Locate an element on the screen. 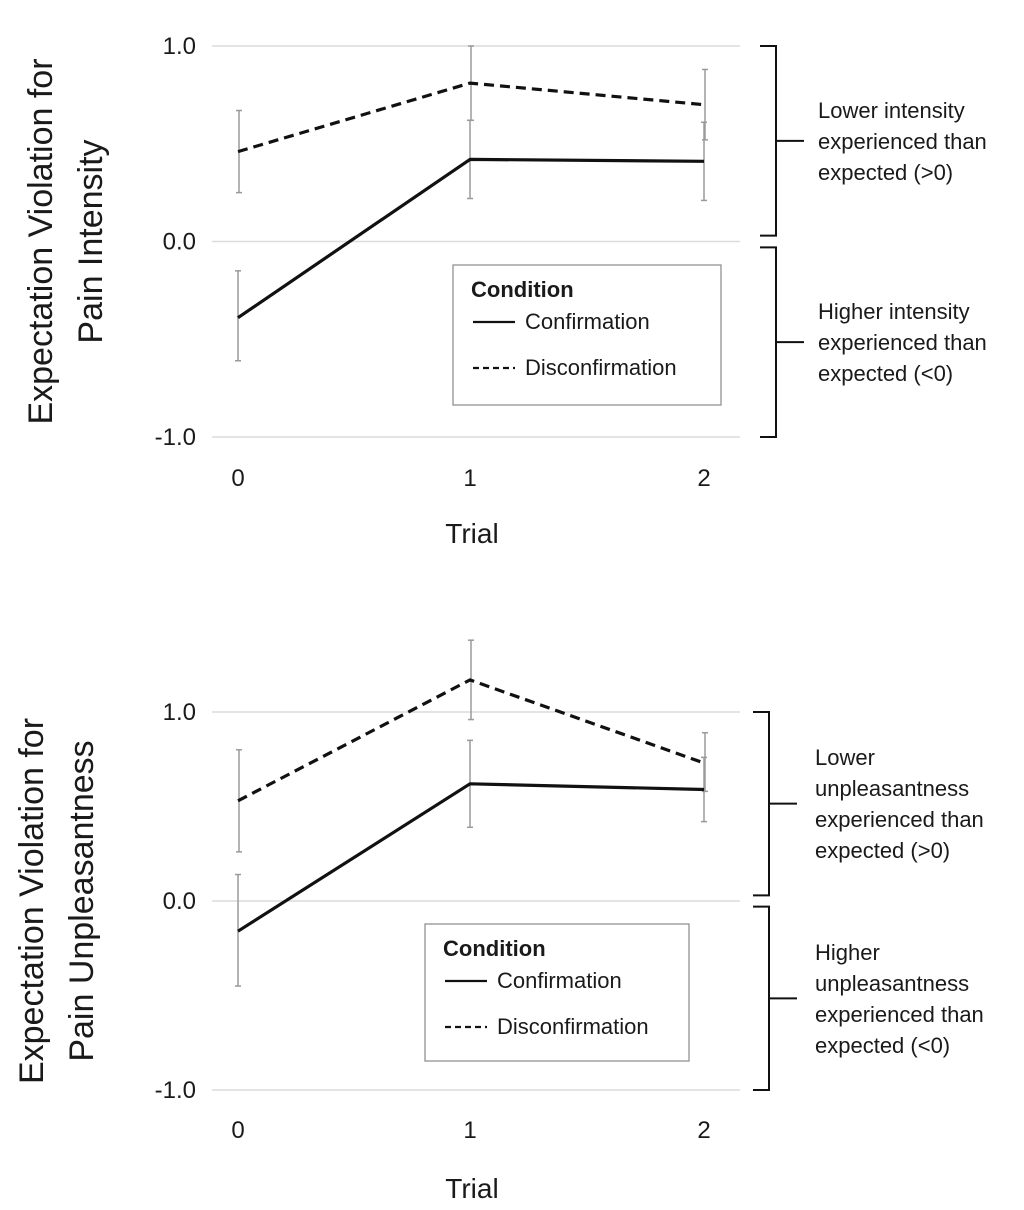 The image size is (1024, 1210). annotation-text: Higher is located at coordinates (847, 952).